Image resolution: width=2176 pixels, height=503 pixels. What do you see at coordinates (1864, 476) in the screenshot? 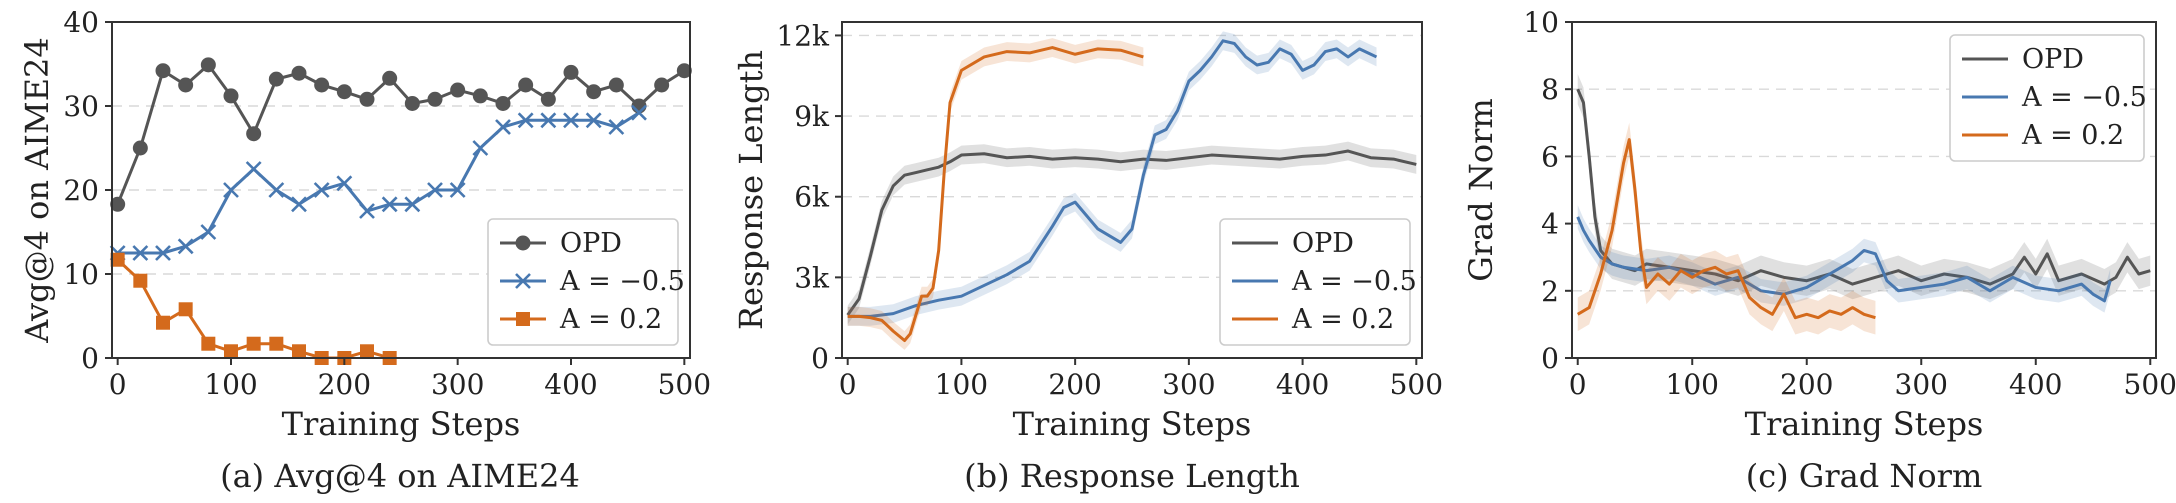
I see `subplot-caption: (c) Grad Norm` at bounding box center [1864, 476].